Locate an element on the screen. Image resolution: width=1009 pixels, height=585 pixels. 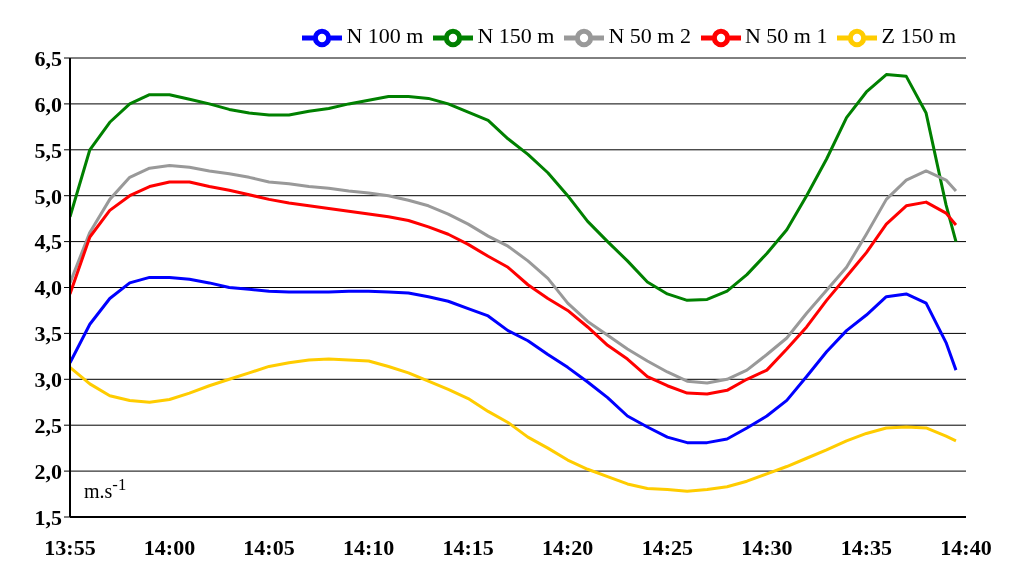
y-tick-label: 1,5 is located at coordinates (48, 517).